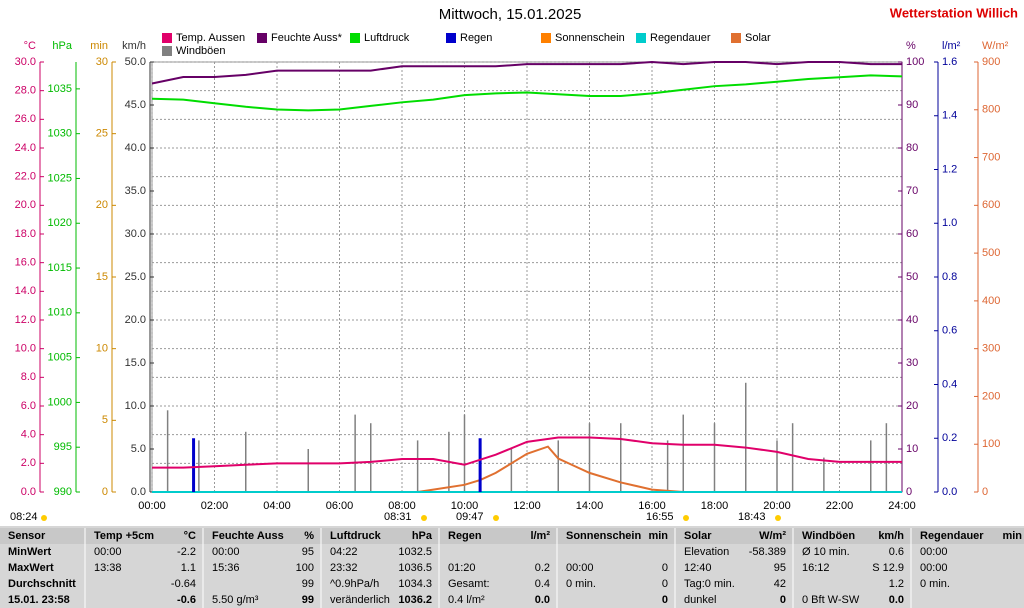 The image size is (1024, 608). Describe the element at coordinates (63, 447) in the screenshot. I see `y-tick-label: 995` at that location.